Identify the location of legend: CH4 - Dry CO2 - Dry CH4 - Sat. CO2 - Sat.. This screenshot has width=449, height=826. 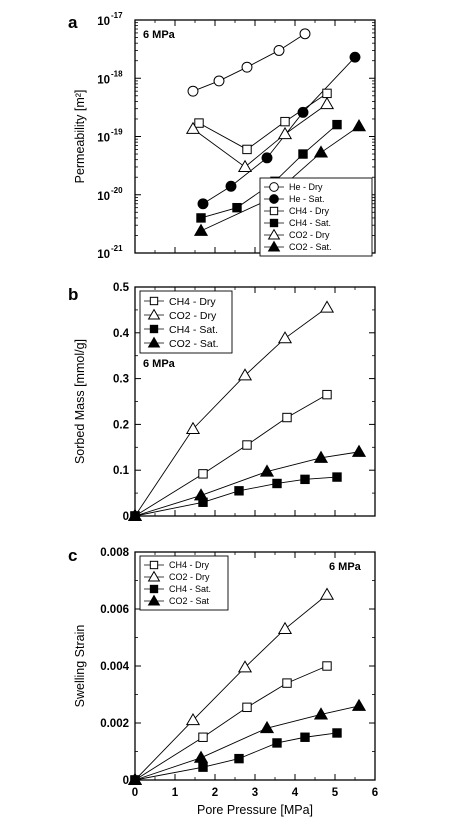
(186, 322).